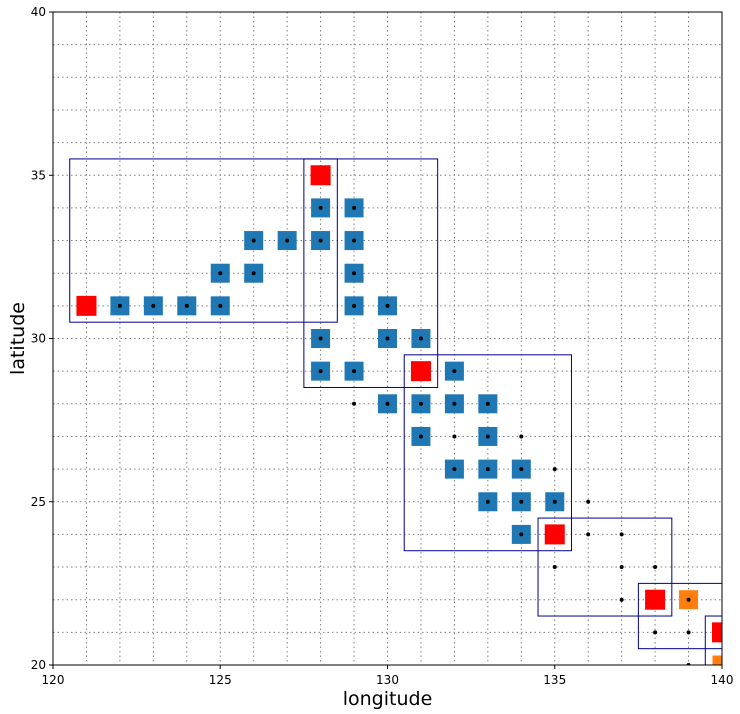 The height and width of the screenshot is (714, 740). What do you see at coordinates (38, 339) in the screenshot?
I see `y-tick-label: 30` at bounding box center [38, 339].